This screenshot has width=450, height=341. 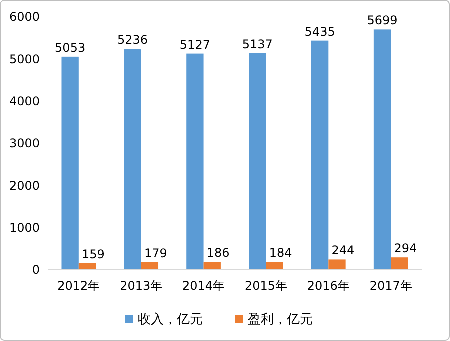 What do you see at coordinates (280, 320) in the screenshot?
I see `legend-label: 盈利，亿元` at bounding box center [280, 320].